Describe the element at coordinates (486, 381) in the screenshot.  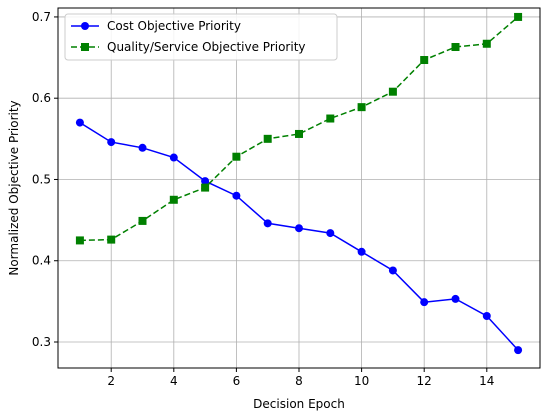
I see `x-tick-label: 14` at that location.